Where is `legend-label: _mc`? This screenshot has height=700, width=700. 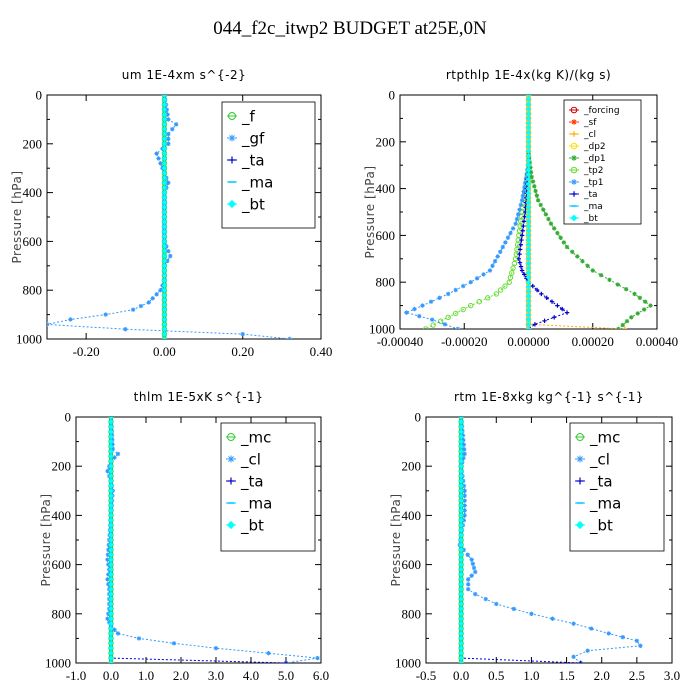
legend-label: _mc is located at coordinates (604, 437).